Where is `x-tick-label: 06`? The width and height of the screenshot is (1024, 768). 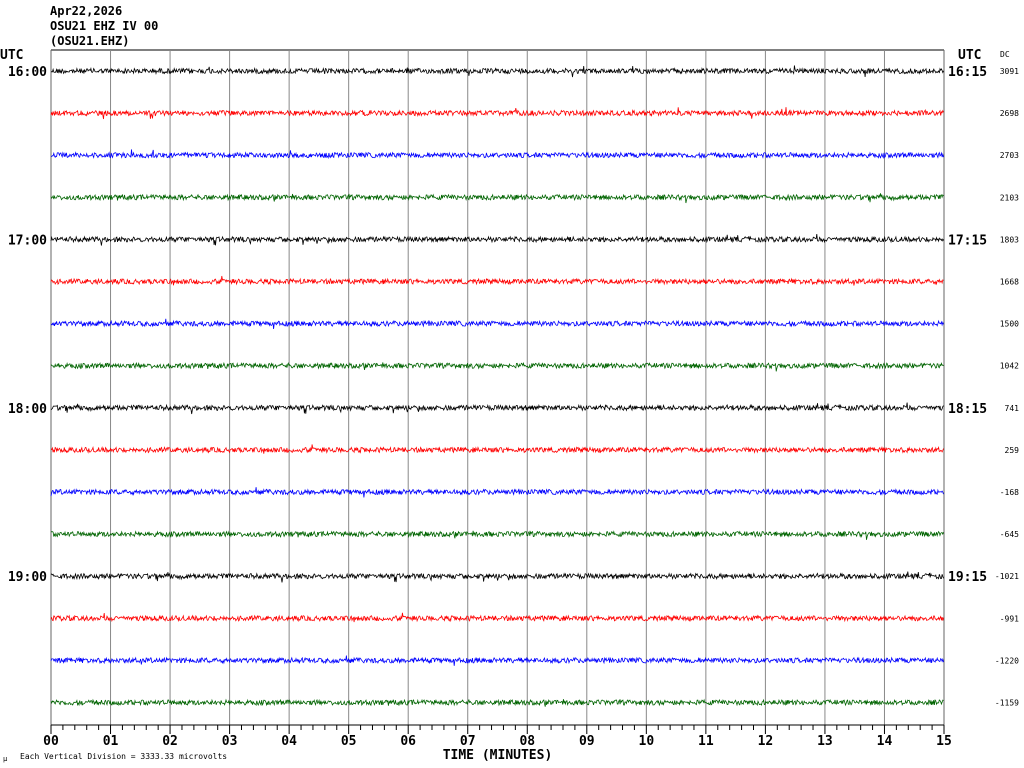
x-tick-label: 06 is located at coordinates (408, 741).